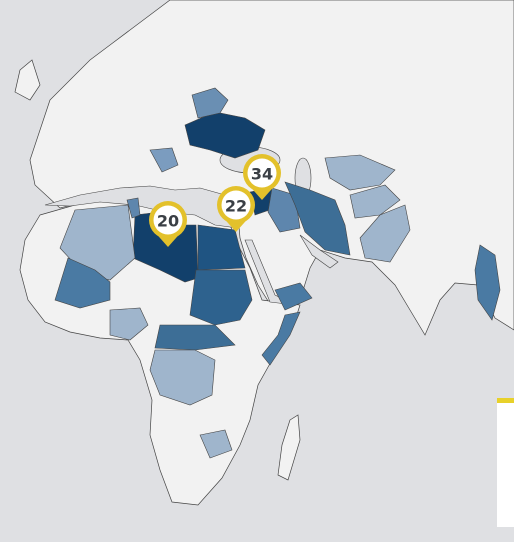 The width and height of the screenshot is (514, 542). I want to click on central-asia, so click(360, 172).